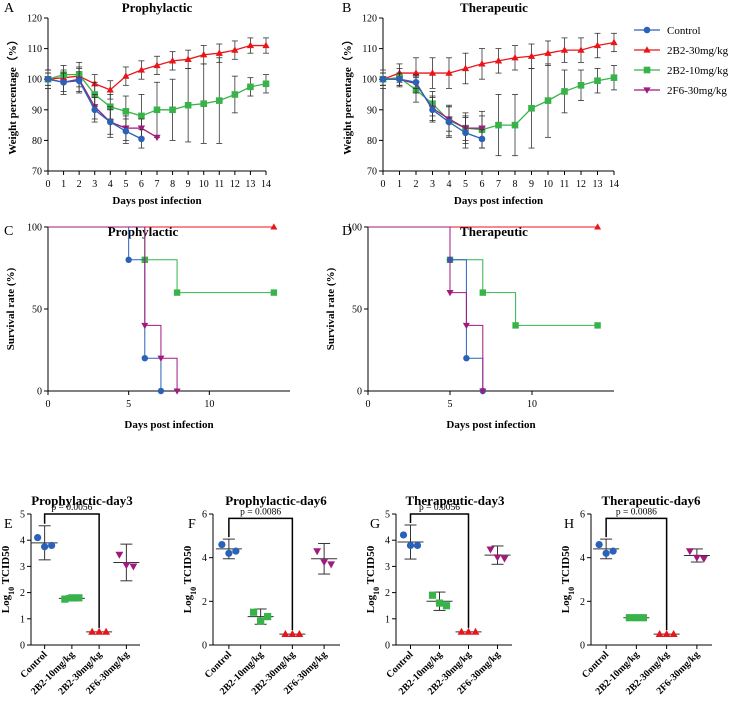 The height and width of the screenshot is (721, 750). What do you see at coordinates (651, 500) in the screenshot?
I see `panel-title-H: Therapeutic-day6` at bounding box center [651, 500].